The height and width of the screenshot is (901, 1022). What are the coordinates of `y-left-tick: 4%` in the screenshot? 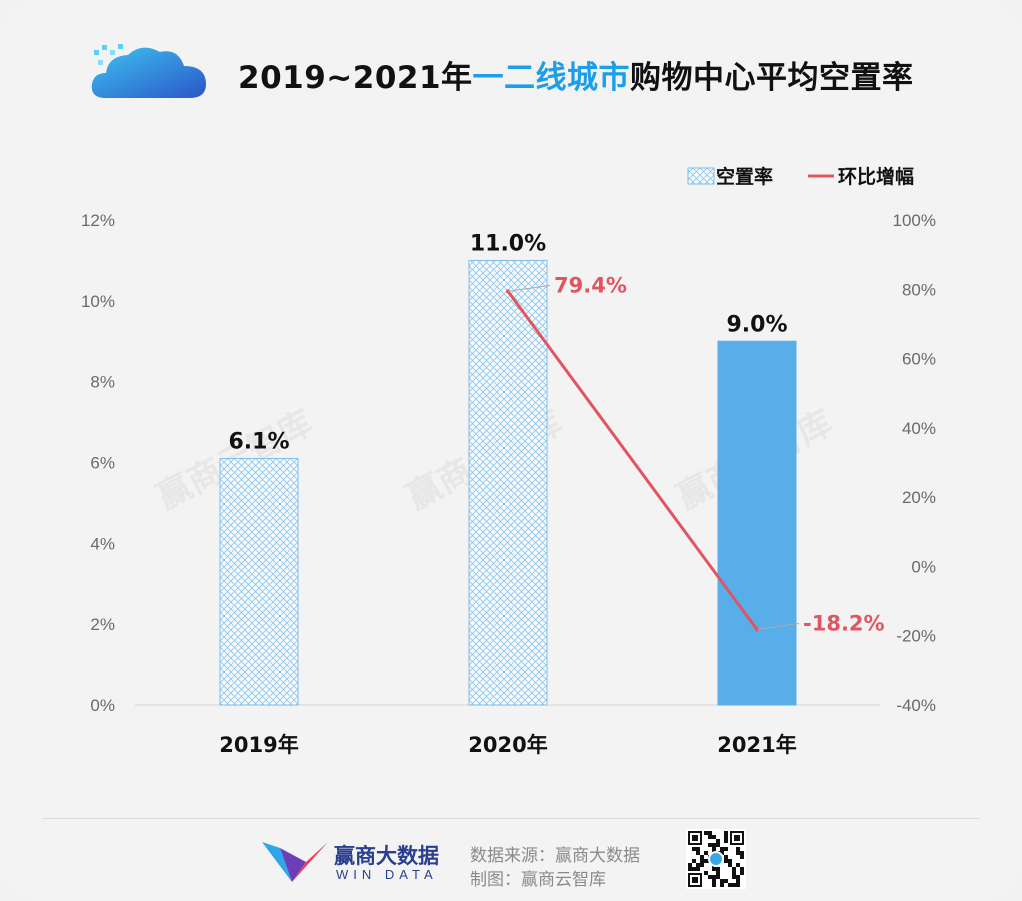 It's located at (102, 543).